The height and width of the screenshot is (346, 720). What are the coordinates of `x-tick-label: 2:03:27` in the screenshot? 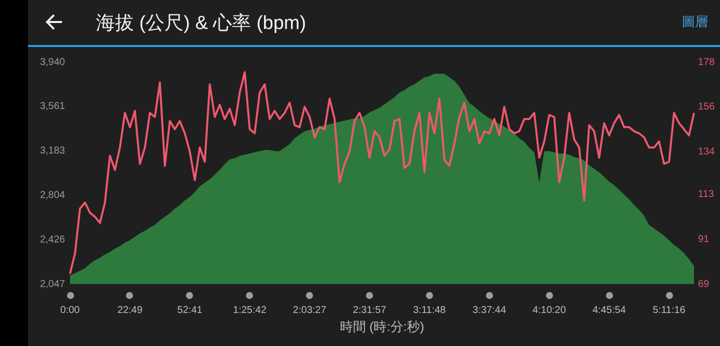 It's located at (309, 310).